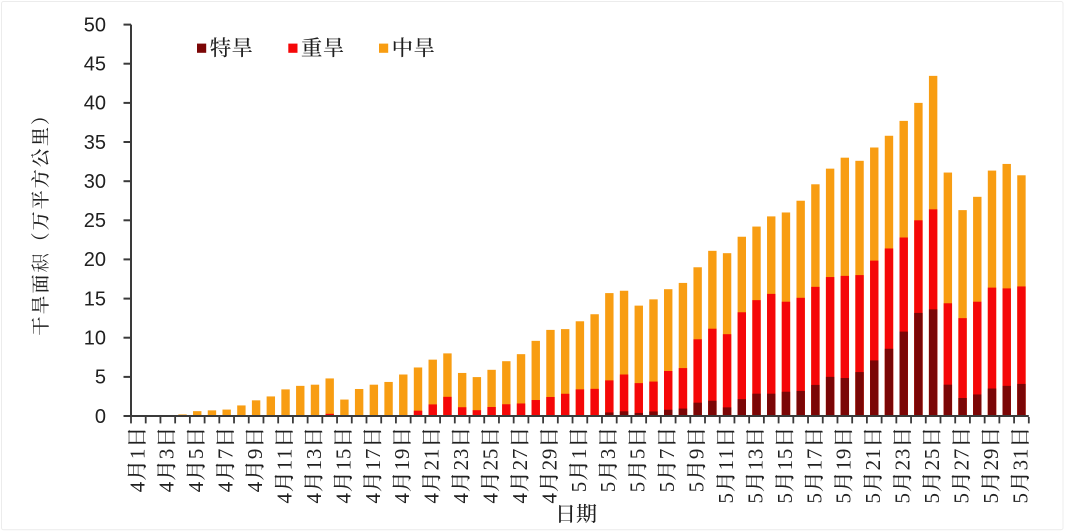 Image resolution: width=1069 pixels, height=531 pixels. What do you see at coordinates (95, 25) in the screenshot?
I see `svg-text: 50` at bounding box center [95, 25].